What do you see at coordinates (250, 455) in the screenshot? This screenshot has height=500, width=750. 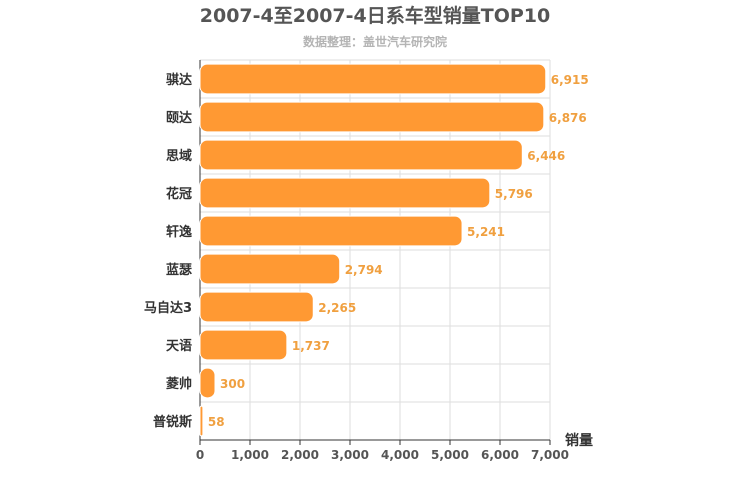 I see `tick-label: 1,000` at bounding box center [250, 455].